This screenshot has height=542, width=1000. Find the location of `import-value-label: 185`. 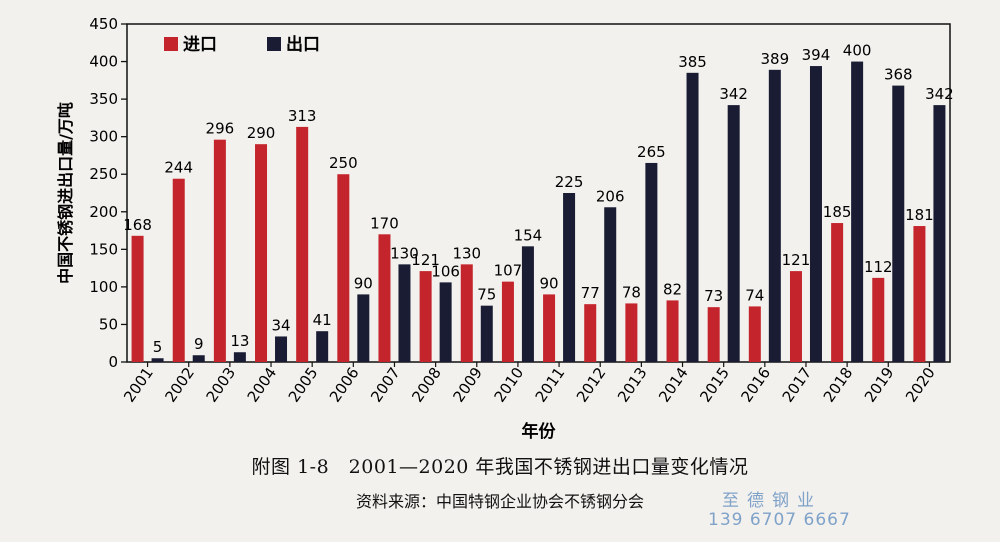

import-value-label: 185 is located at coordinates (837, 212).